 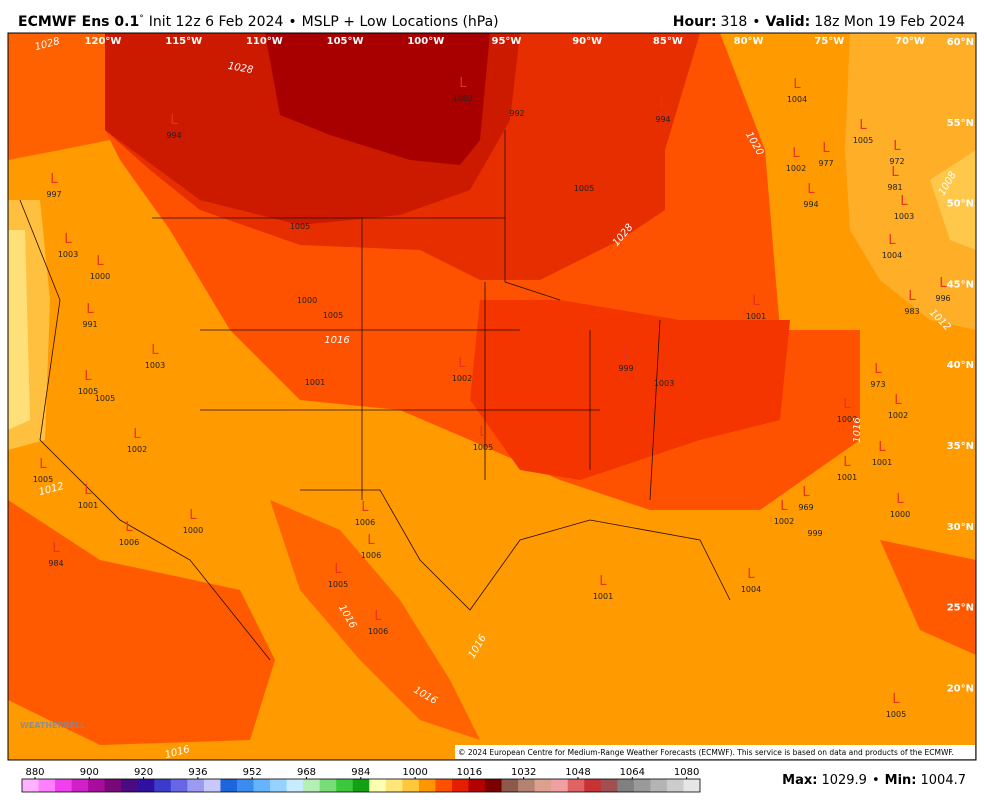 I want to click on colorbar-tick-label: 1000, so click(x=414, y=772).